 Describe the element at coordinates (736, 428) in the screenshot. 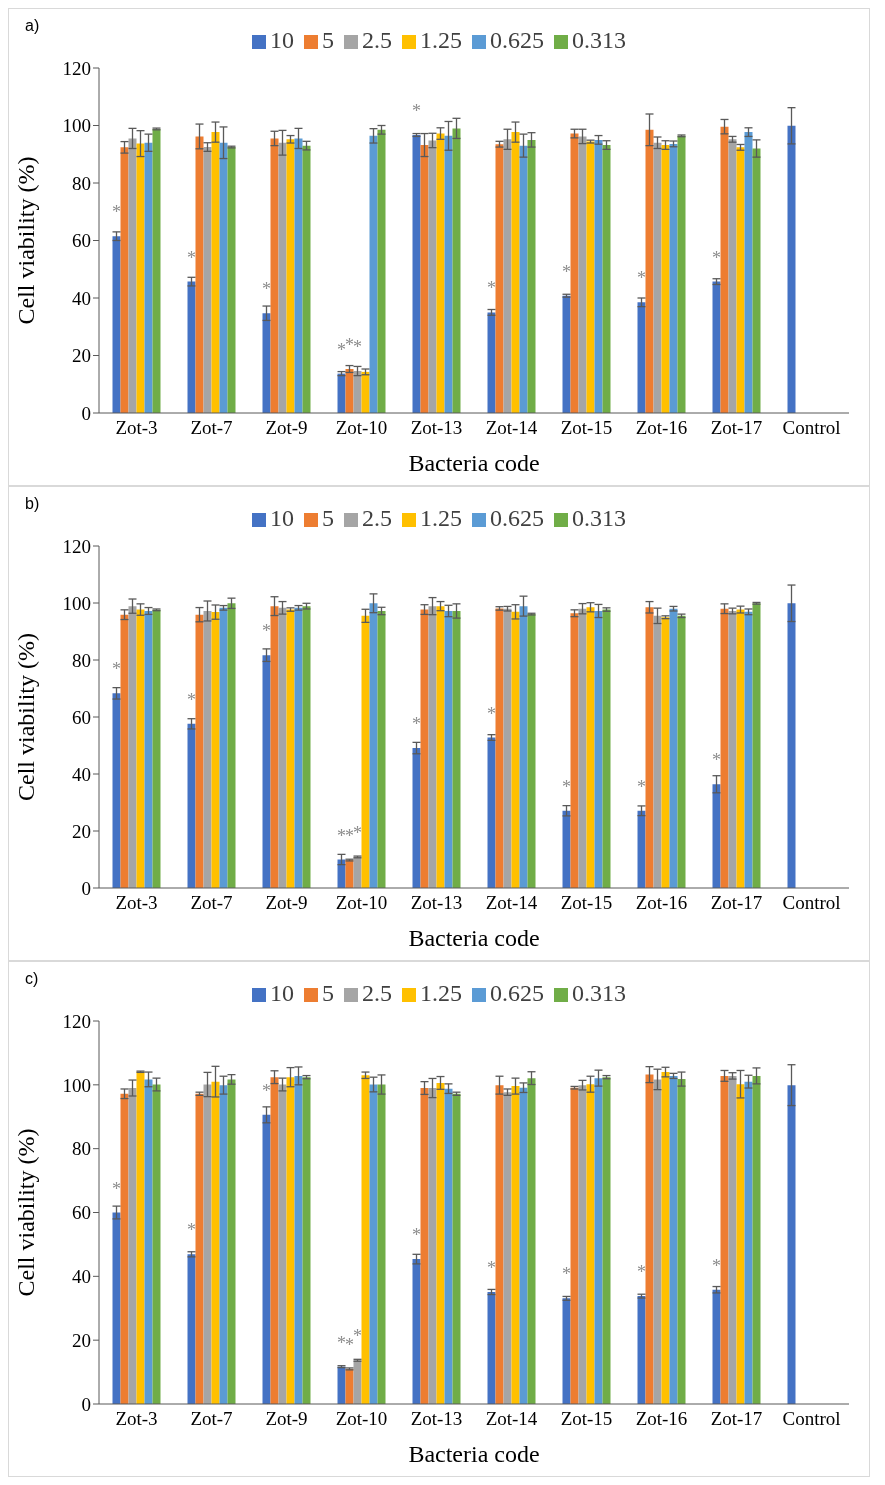

I see `x-tick-label: Zot-17` at that location.